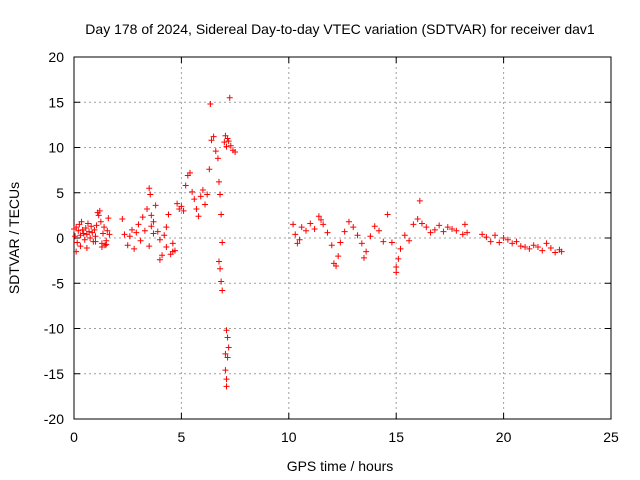 The height and width of the screenshot is (480, 640). What do you see at coordinates (340, 466) in the screenshot?
I see `x-axis-label: GPS time / hours` at bounding box center [340, 466].